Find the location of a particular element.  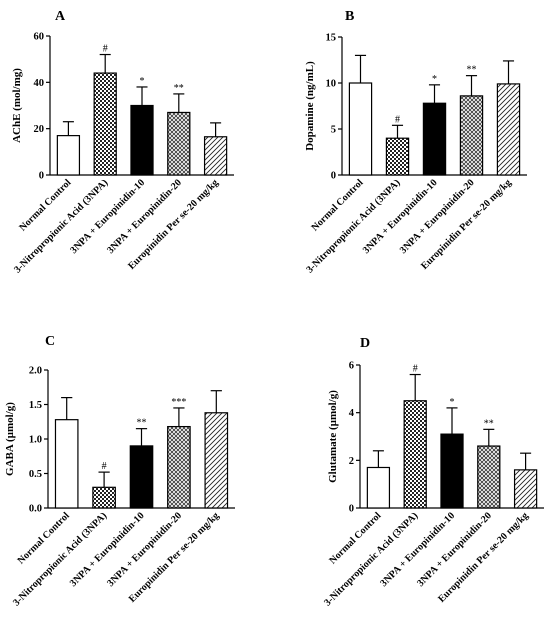

y-tick-label: 2.0 is located at coordinates (35, 371).